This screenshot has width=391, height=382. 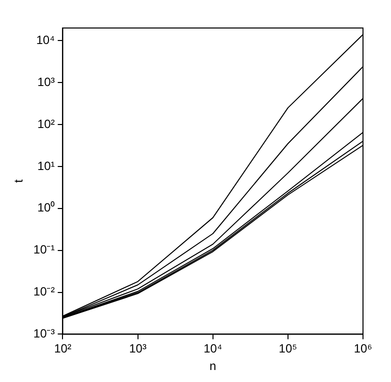 What do you see at coordinates (213, 366) in the screenshot?
I see `x-axis-title: n` at bounding box center [213, 366].